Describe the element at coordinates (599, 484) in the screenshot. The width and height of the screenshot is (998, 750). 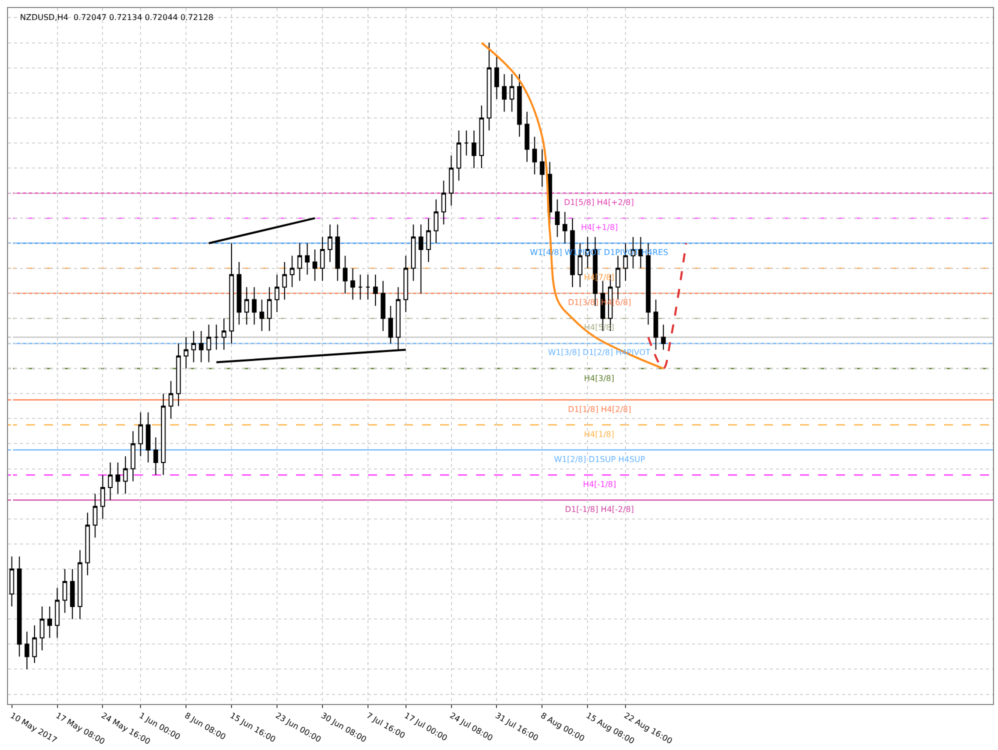
I see `ref-line-label: H4[-1/8]` at that location.